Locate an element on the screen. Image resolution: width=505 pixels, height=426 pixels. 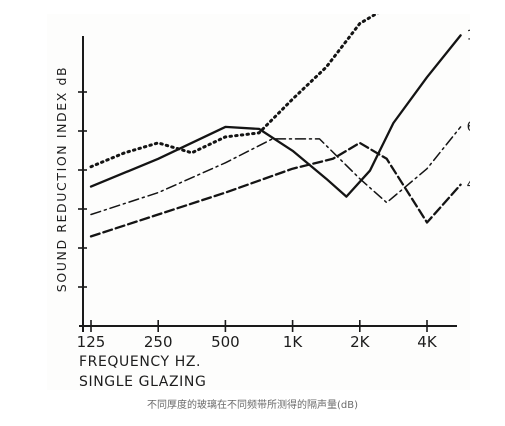
figure-caption: 不同厚度的玻璃在不同频带所测得的隔声量(dB) is located at coordinates (252, 405).